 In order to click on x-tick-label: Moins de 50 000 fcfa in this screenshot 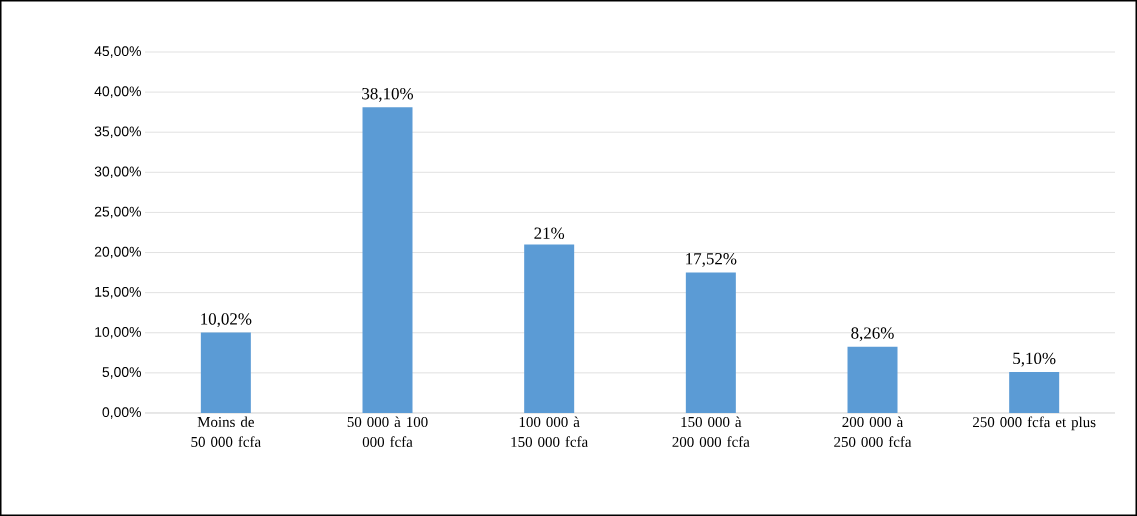, I will do `click(226, 431)`.